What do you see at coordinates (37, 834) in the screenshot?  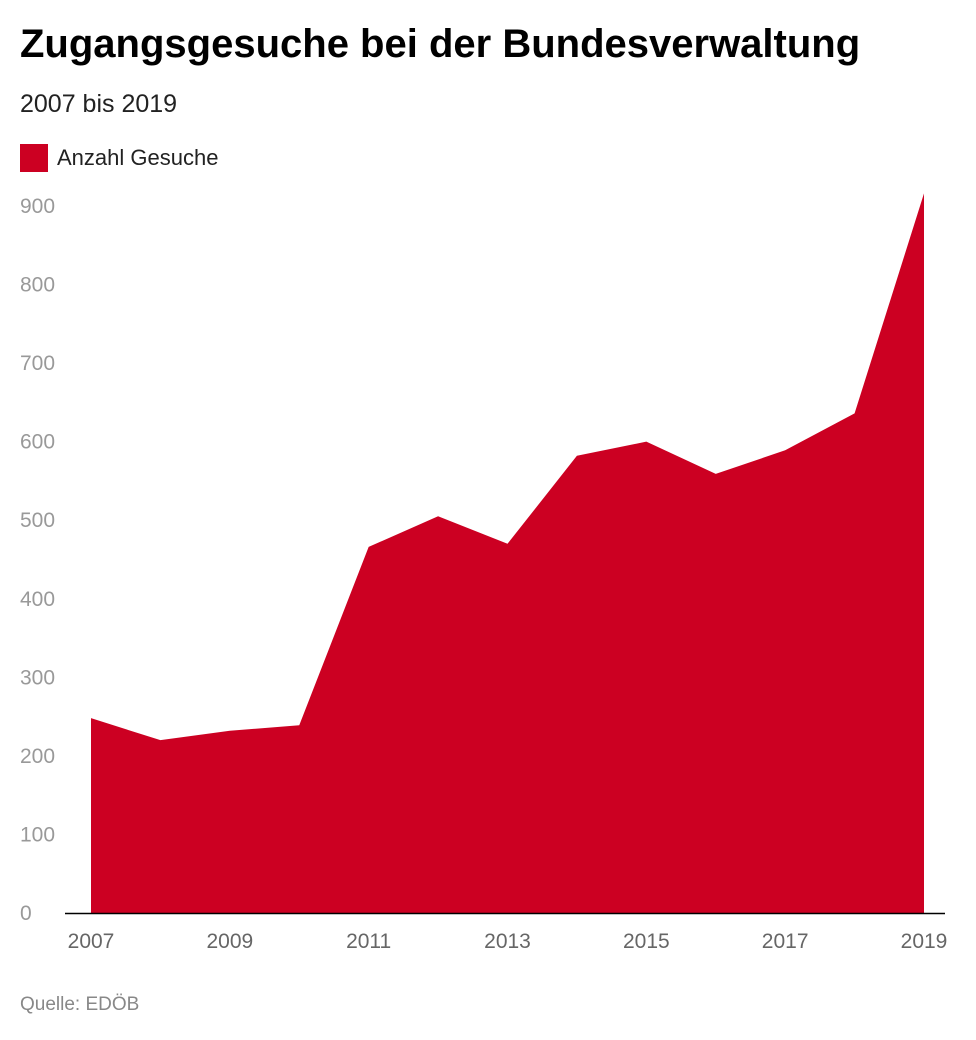 I see `y-tick-label: 100` at bounding box center [37, 834].